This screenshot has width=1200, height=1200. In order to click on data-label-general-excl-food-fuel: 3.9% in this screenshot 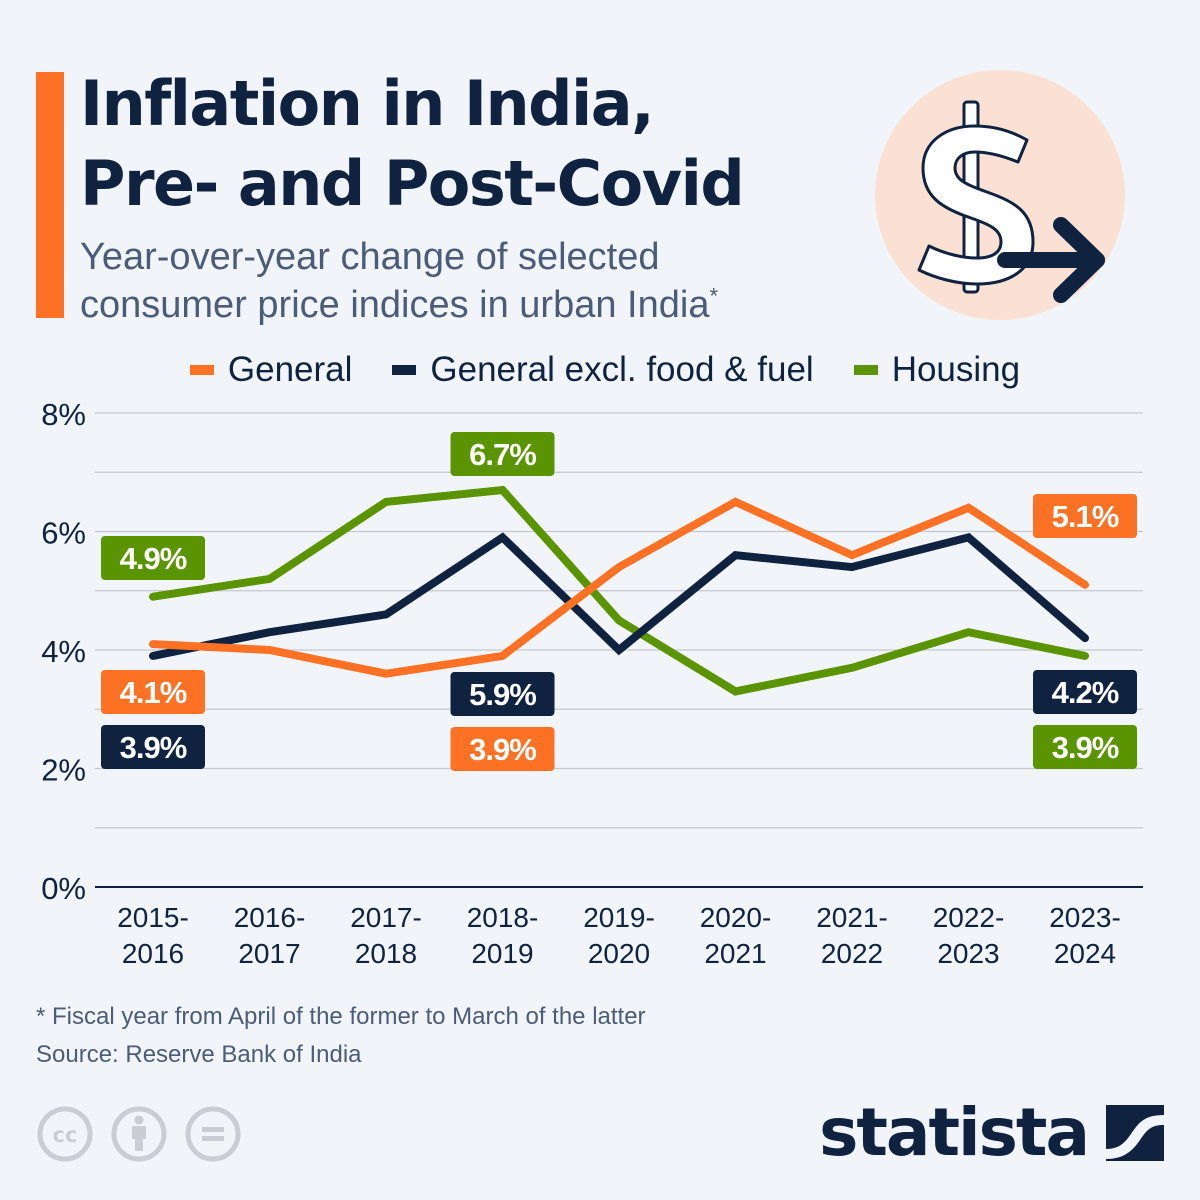, I will do `click(153, 747)`.